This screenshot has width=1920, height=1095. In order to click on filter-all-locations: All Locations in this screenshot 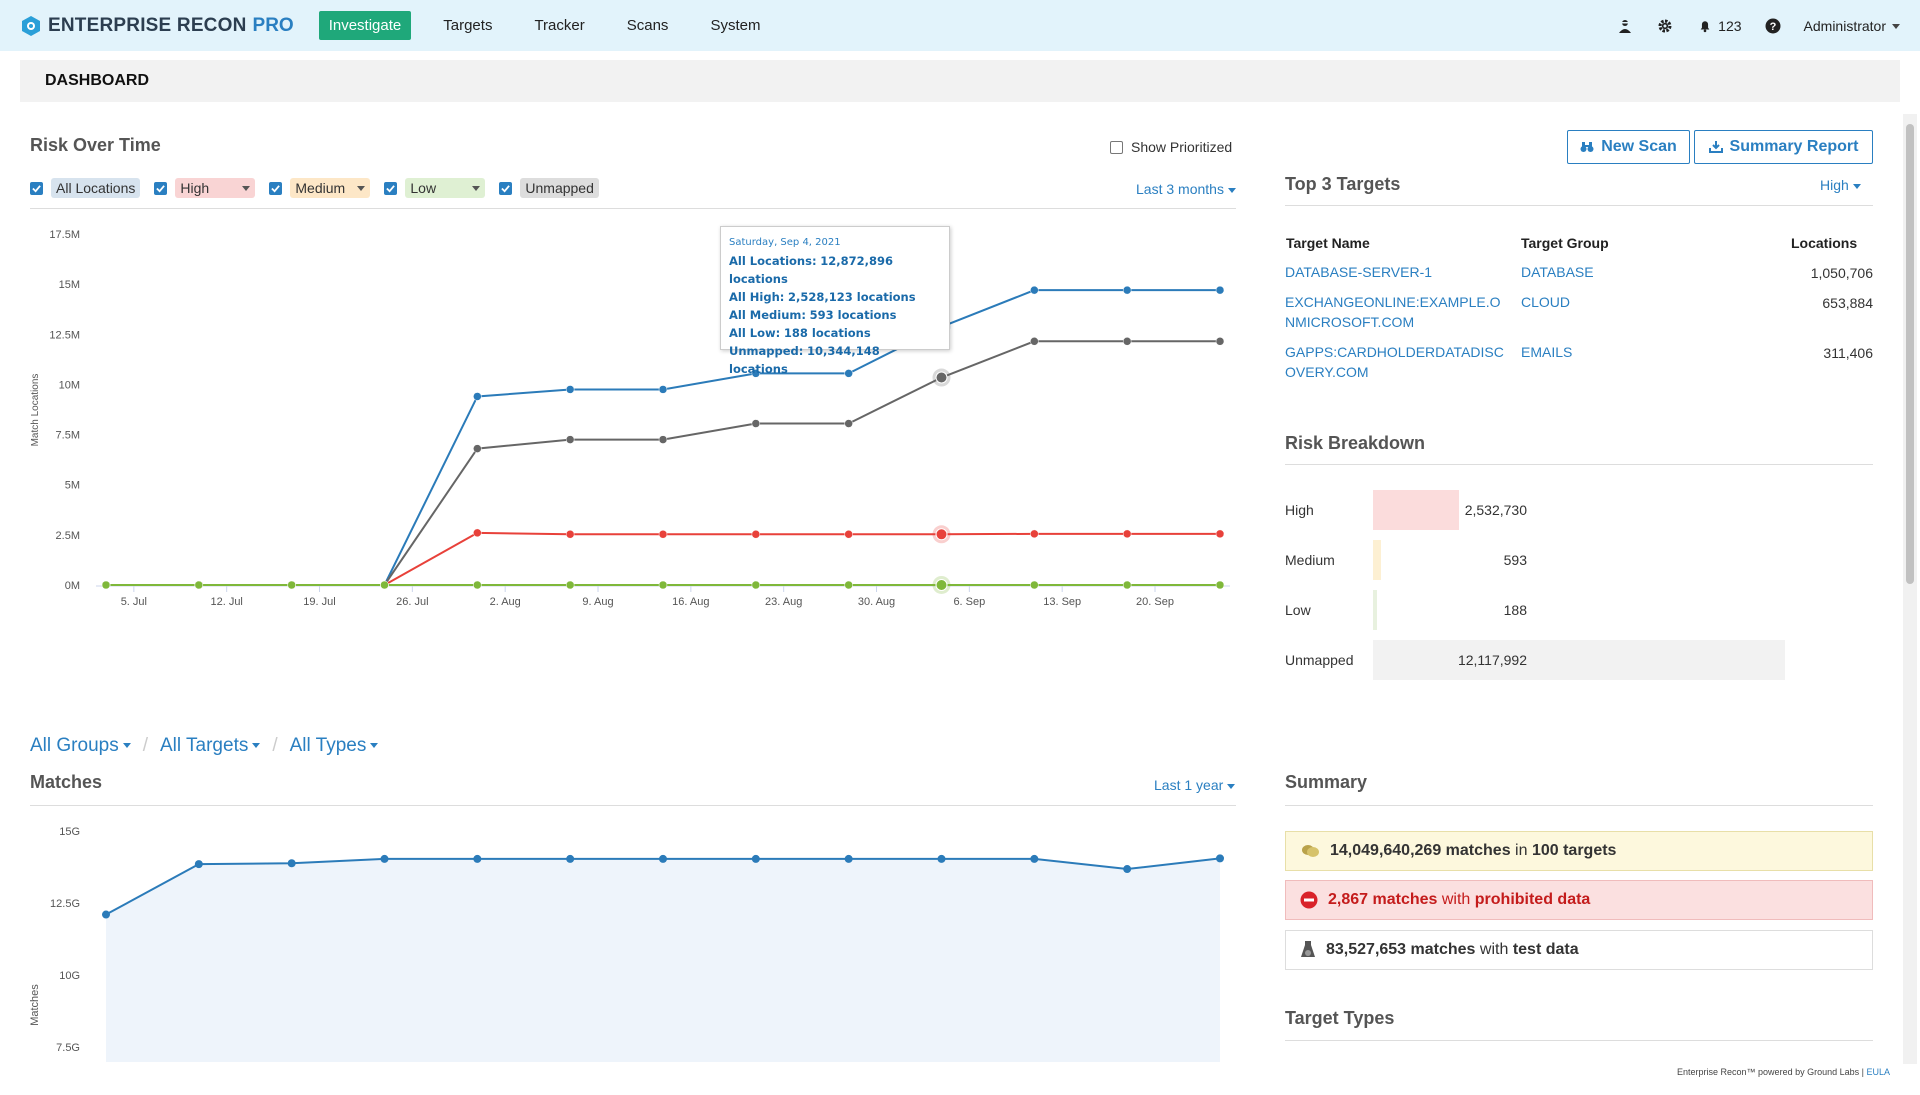, I will do `click(96, 188)`.